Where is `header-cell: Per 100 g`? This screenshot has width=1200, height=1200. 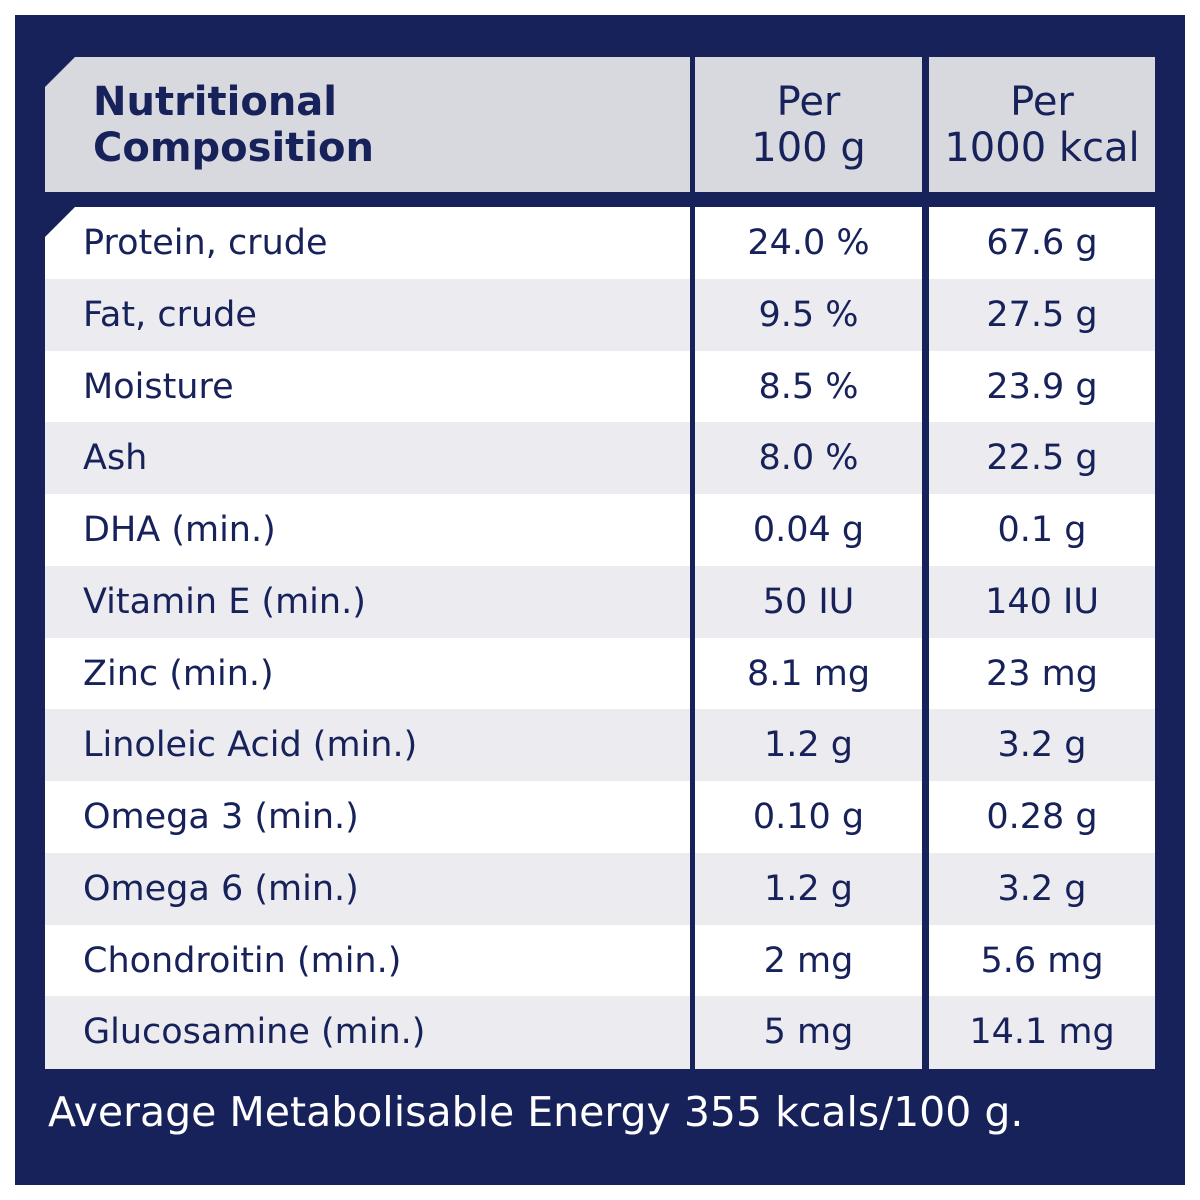
header-cell: Per 100 g is located at coordinates (808, 124).